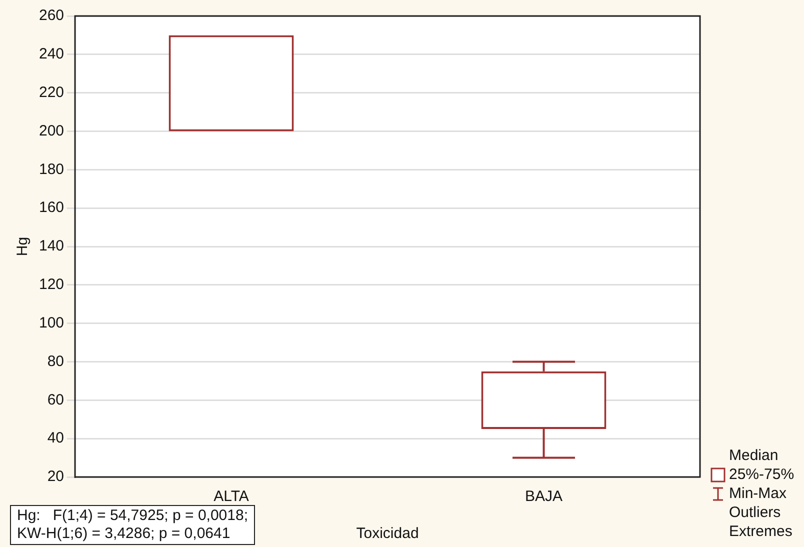 The width and height of the screenshot is (804, 547). Describe the element at coordinates (55, 438) in the screenshot. I see `y-tick-label: 40` at that location.